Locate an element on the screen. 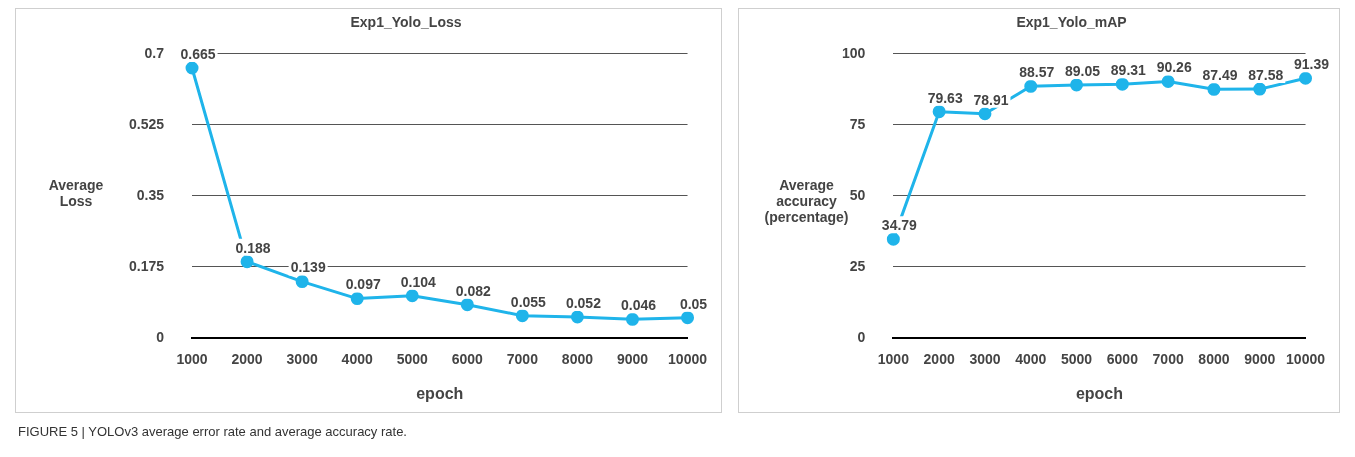  data-label: 78.91 is located at coordinates (991, 99).